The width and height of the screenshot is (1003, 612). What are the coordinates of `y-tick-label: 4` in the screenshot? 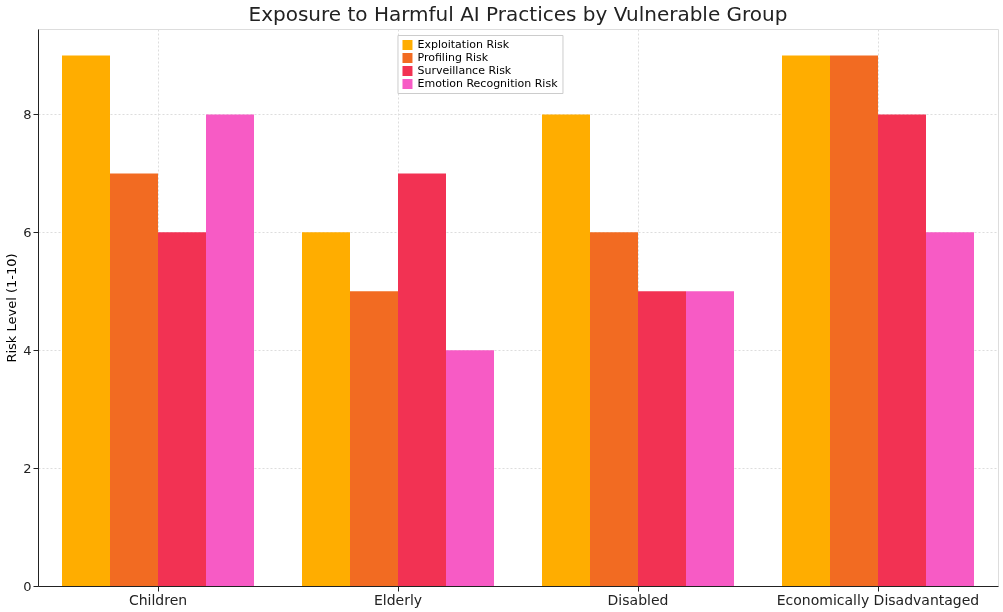 It's located at (27, 350).